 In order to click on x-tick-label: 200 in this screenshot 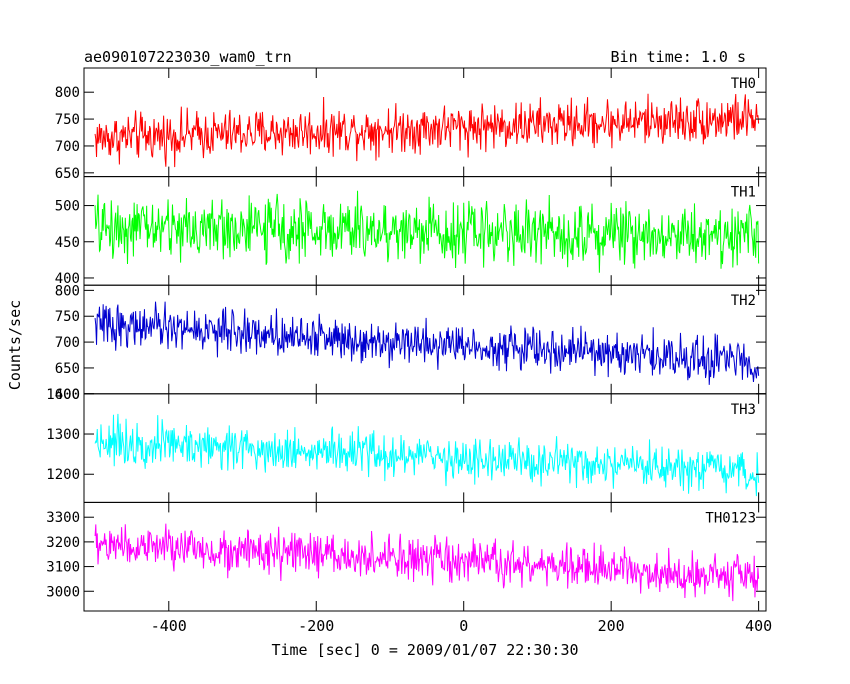, I will do `click(611, 626)`.